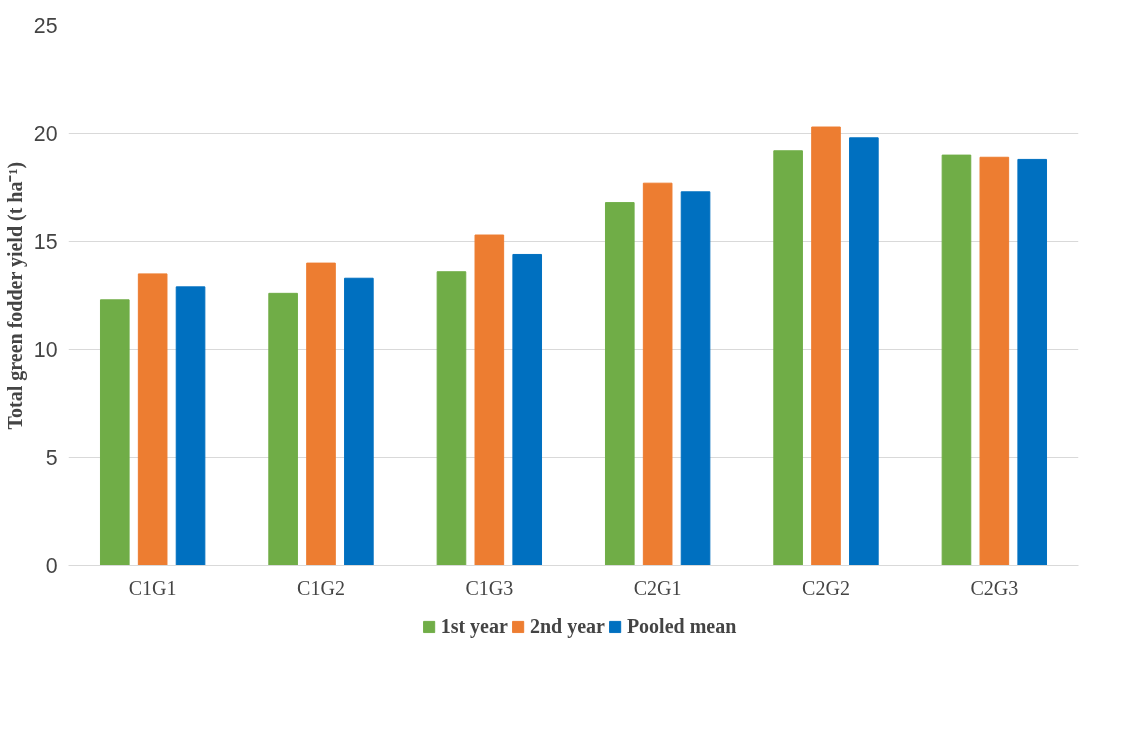  What do you see at coordinates (489, 587) in the screenshot?
I see `x-tick-label: C1G3` at bounding box center [489, 587].